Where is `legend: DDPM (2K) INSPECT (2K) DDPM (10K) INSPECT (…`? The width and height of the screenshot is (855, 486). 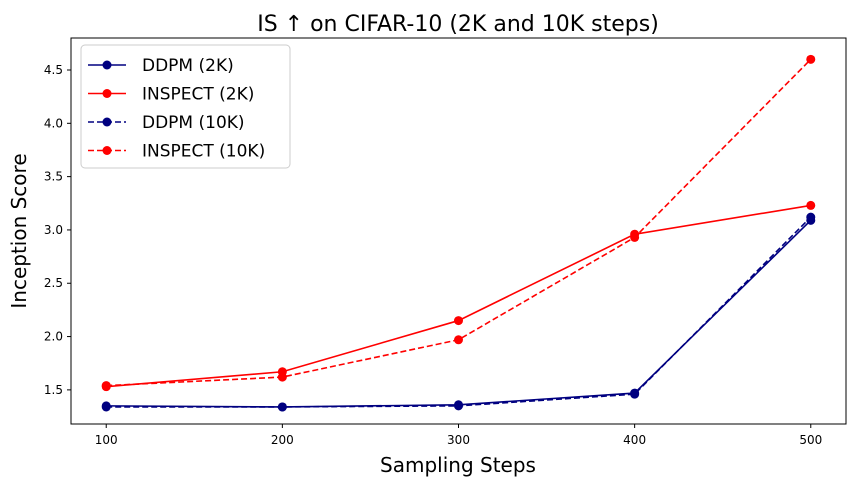
legend: DDPM (2K) INSPECT (2K) DDPM (10K) INSPECT (… is located at coordinates (185, 106).